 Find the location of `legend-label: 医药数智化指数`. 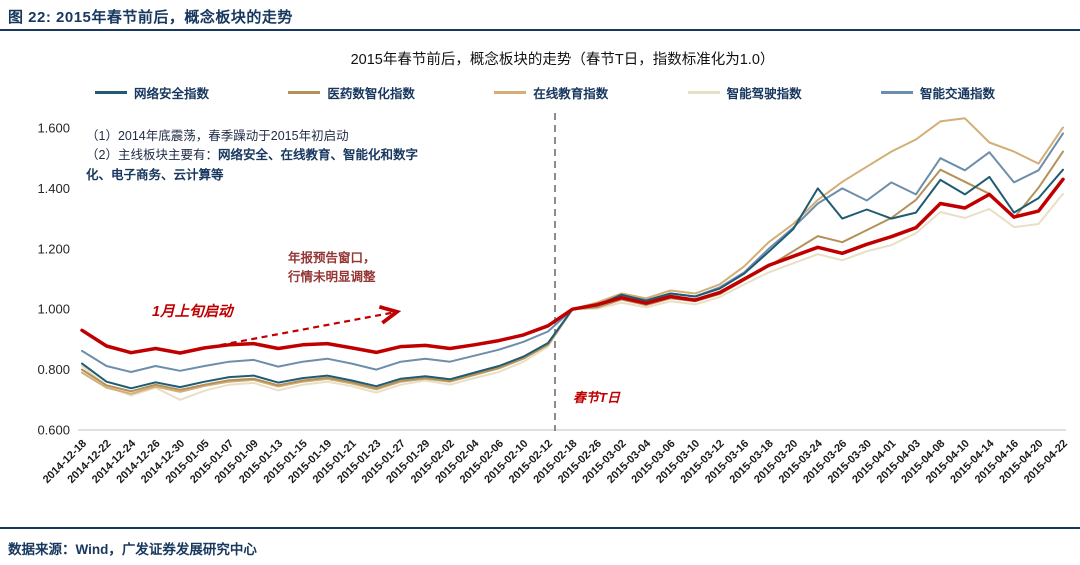

legend-label: 医药数智化指数 is located at coordinates (371, 94).